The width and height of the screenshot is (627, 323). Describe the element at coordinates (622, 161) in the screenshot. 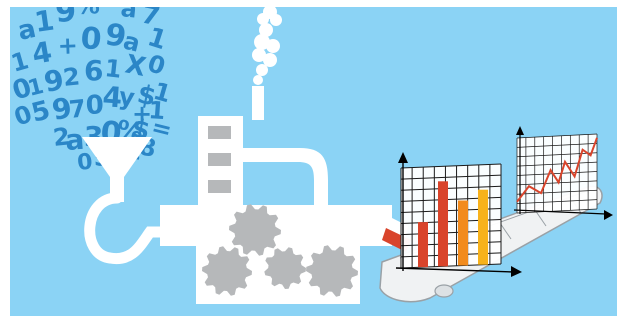

I see `frame-right` at that location.